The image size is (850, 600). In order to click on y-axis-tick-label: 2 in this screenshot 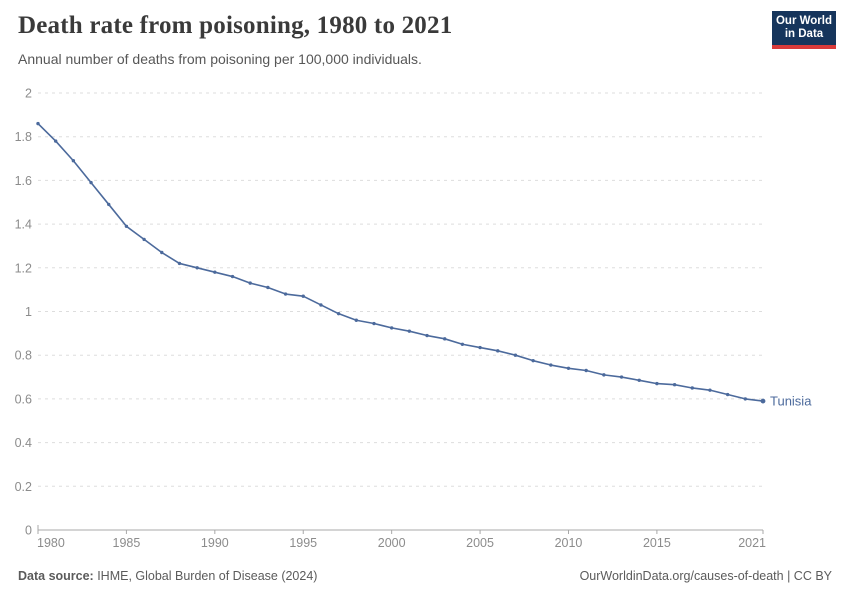, I will do `click(28, 94)`.